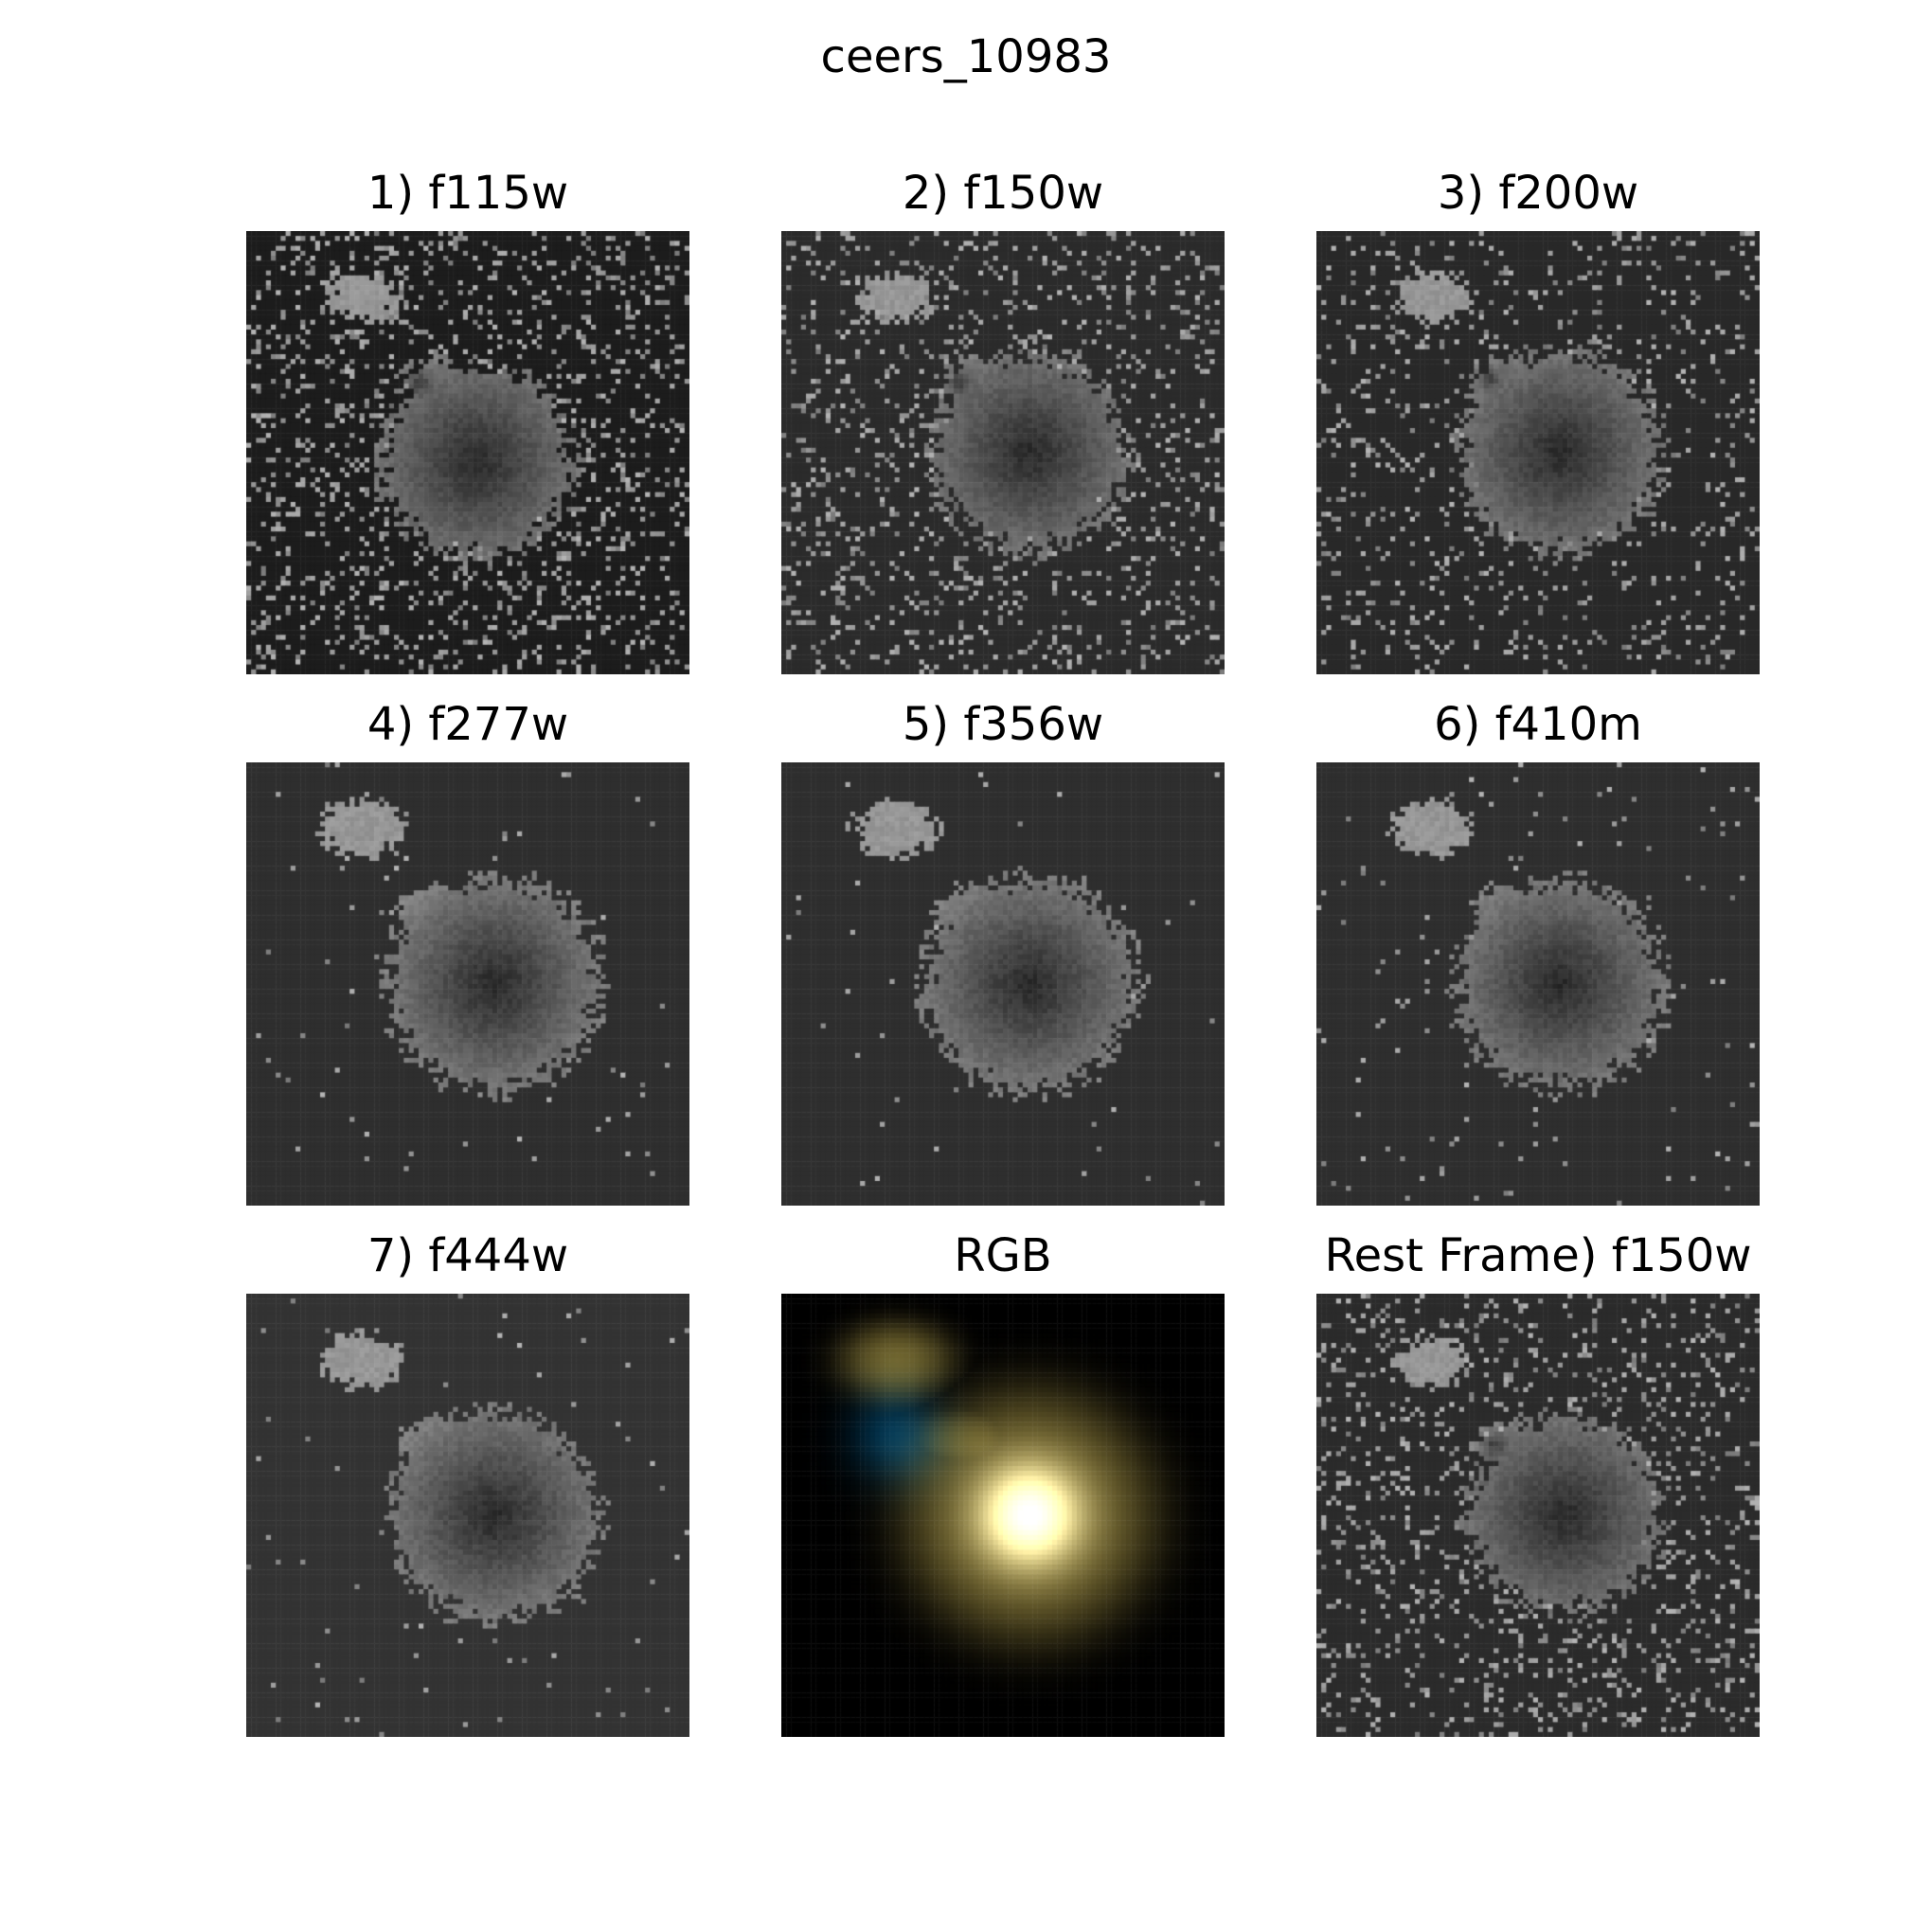 This screenshot has height=1932, width=1932. Describe the element at coordinates (1003, 1255) in the screenshot. I see `panel-title: RGB` at that location.